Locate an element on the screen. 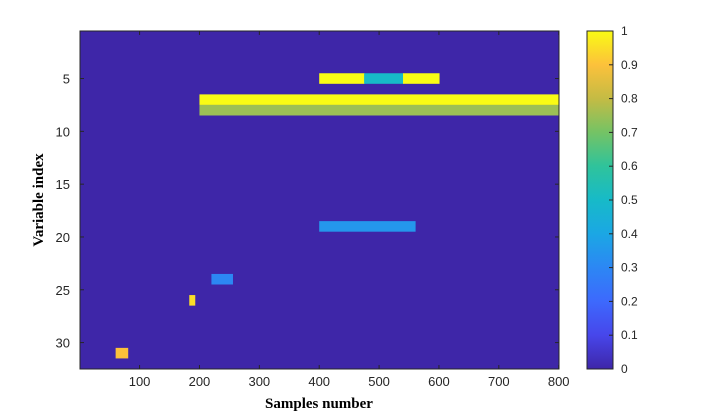  colorbar: 0 0.1 0.2 0.3 0.4 0.5 0.6 0.7 0.8 0.9 1 is located at coordinates (612, 200).